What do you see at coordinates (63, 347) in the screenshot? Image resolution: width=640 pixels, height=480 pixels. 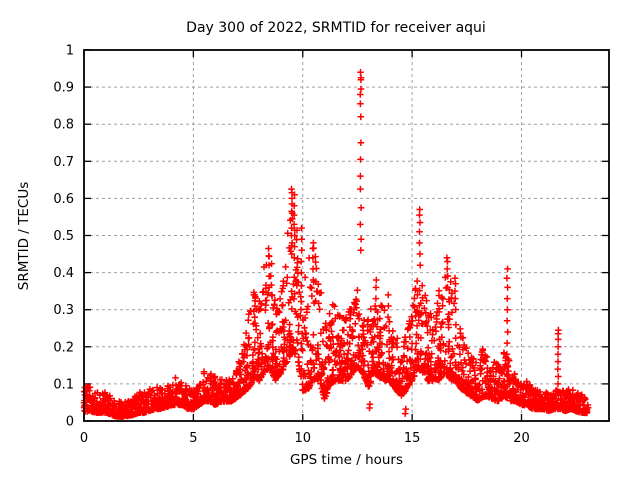 I see `y-tick-label: 0.2` at bounding box center [63, 347].